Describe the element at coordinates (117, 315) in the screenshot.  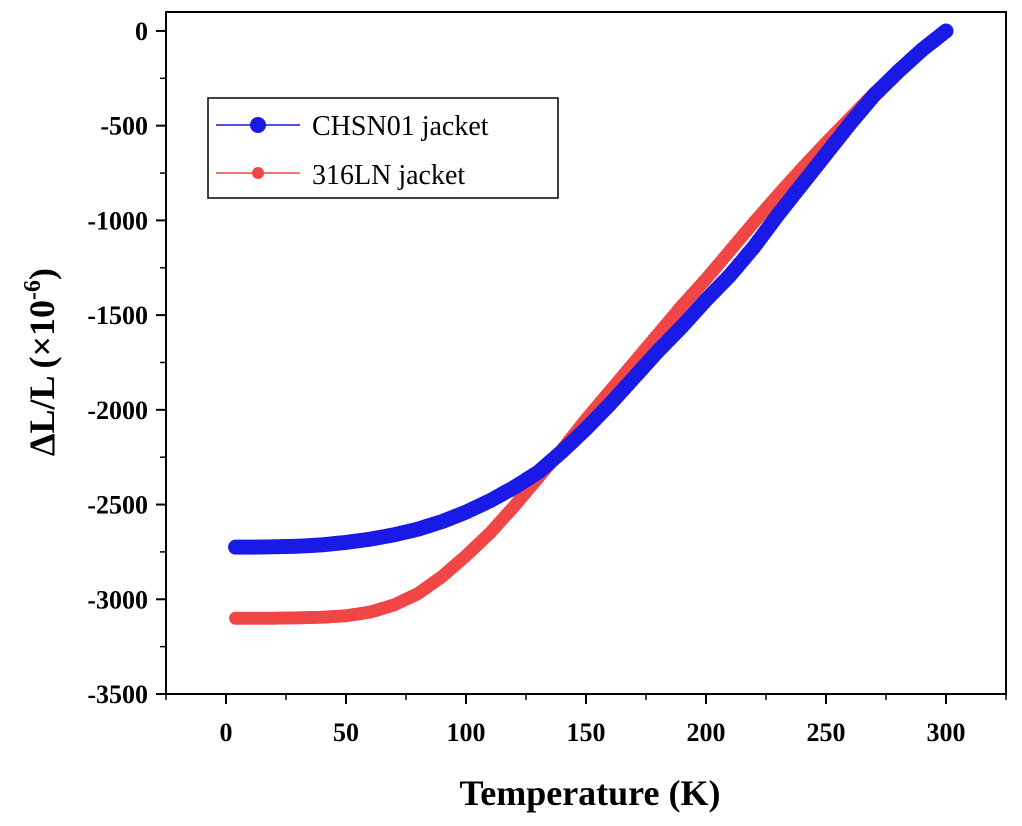
I see `y-tick-label: -1500` at that location.